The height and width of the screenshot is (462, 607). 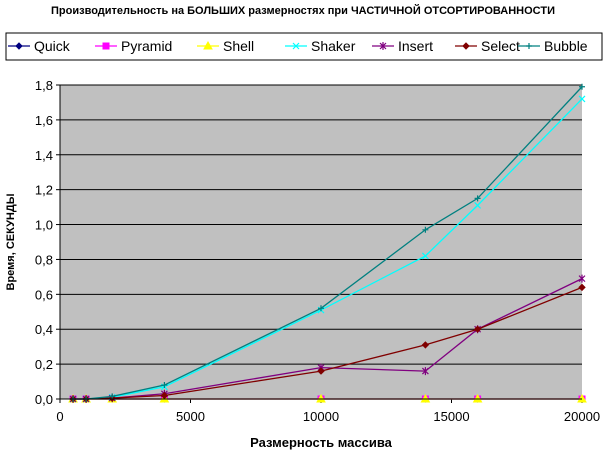 I want to click on x-axis-ticks: 0 5000 10000 15000 20000, so click(x=328, y=411).